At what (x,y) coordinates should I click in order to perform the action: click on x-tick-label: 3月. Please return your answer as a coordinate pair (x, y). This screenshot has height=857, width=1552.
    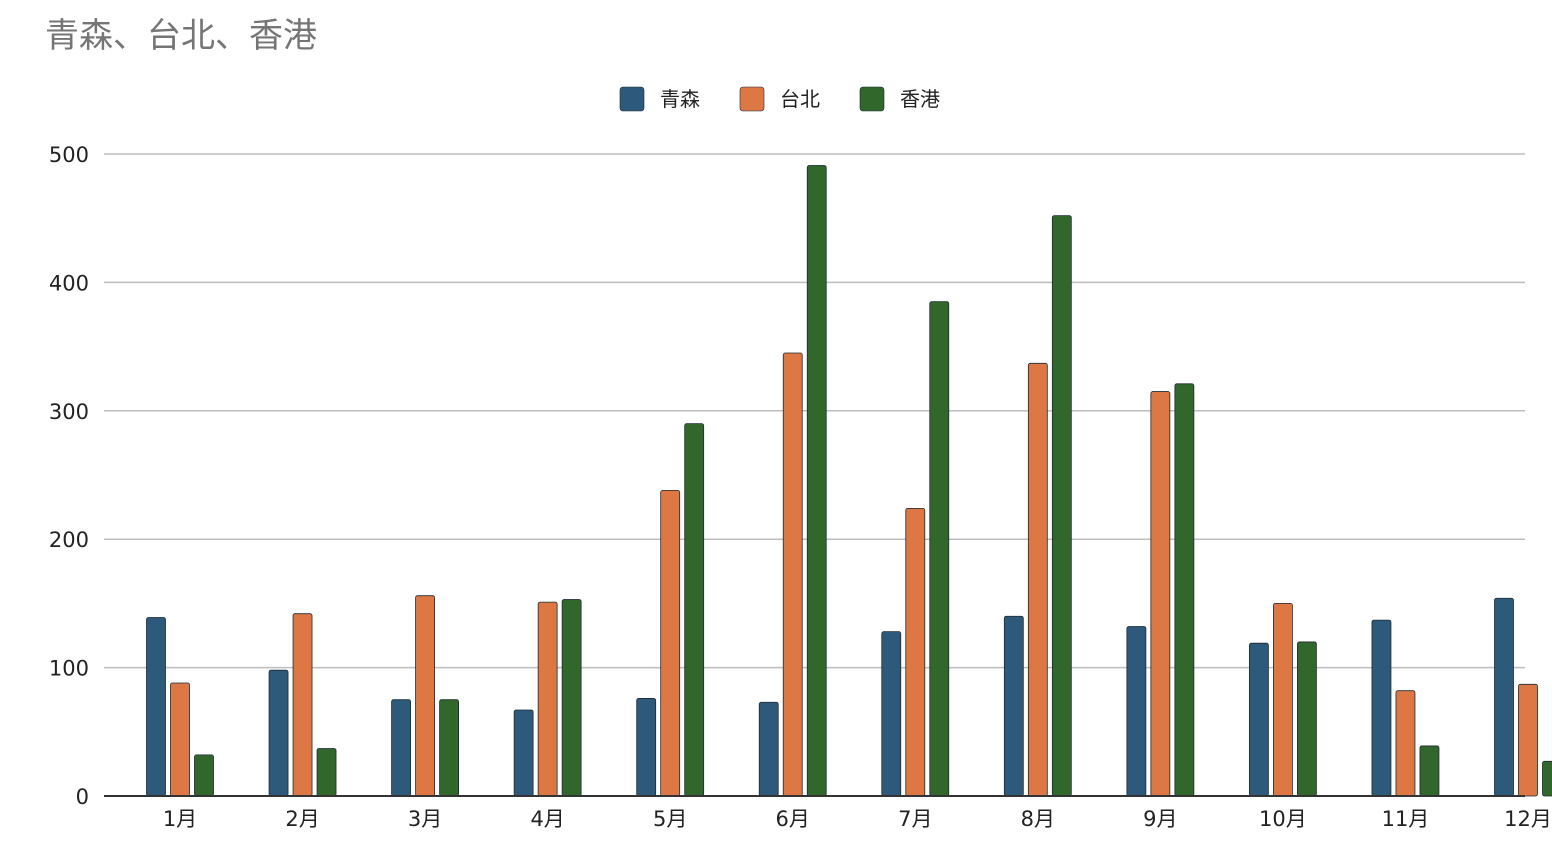
    Looking at the image, I should click on (425, 819).